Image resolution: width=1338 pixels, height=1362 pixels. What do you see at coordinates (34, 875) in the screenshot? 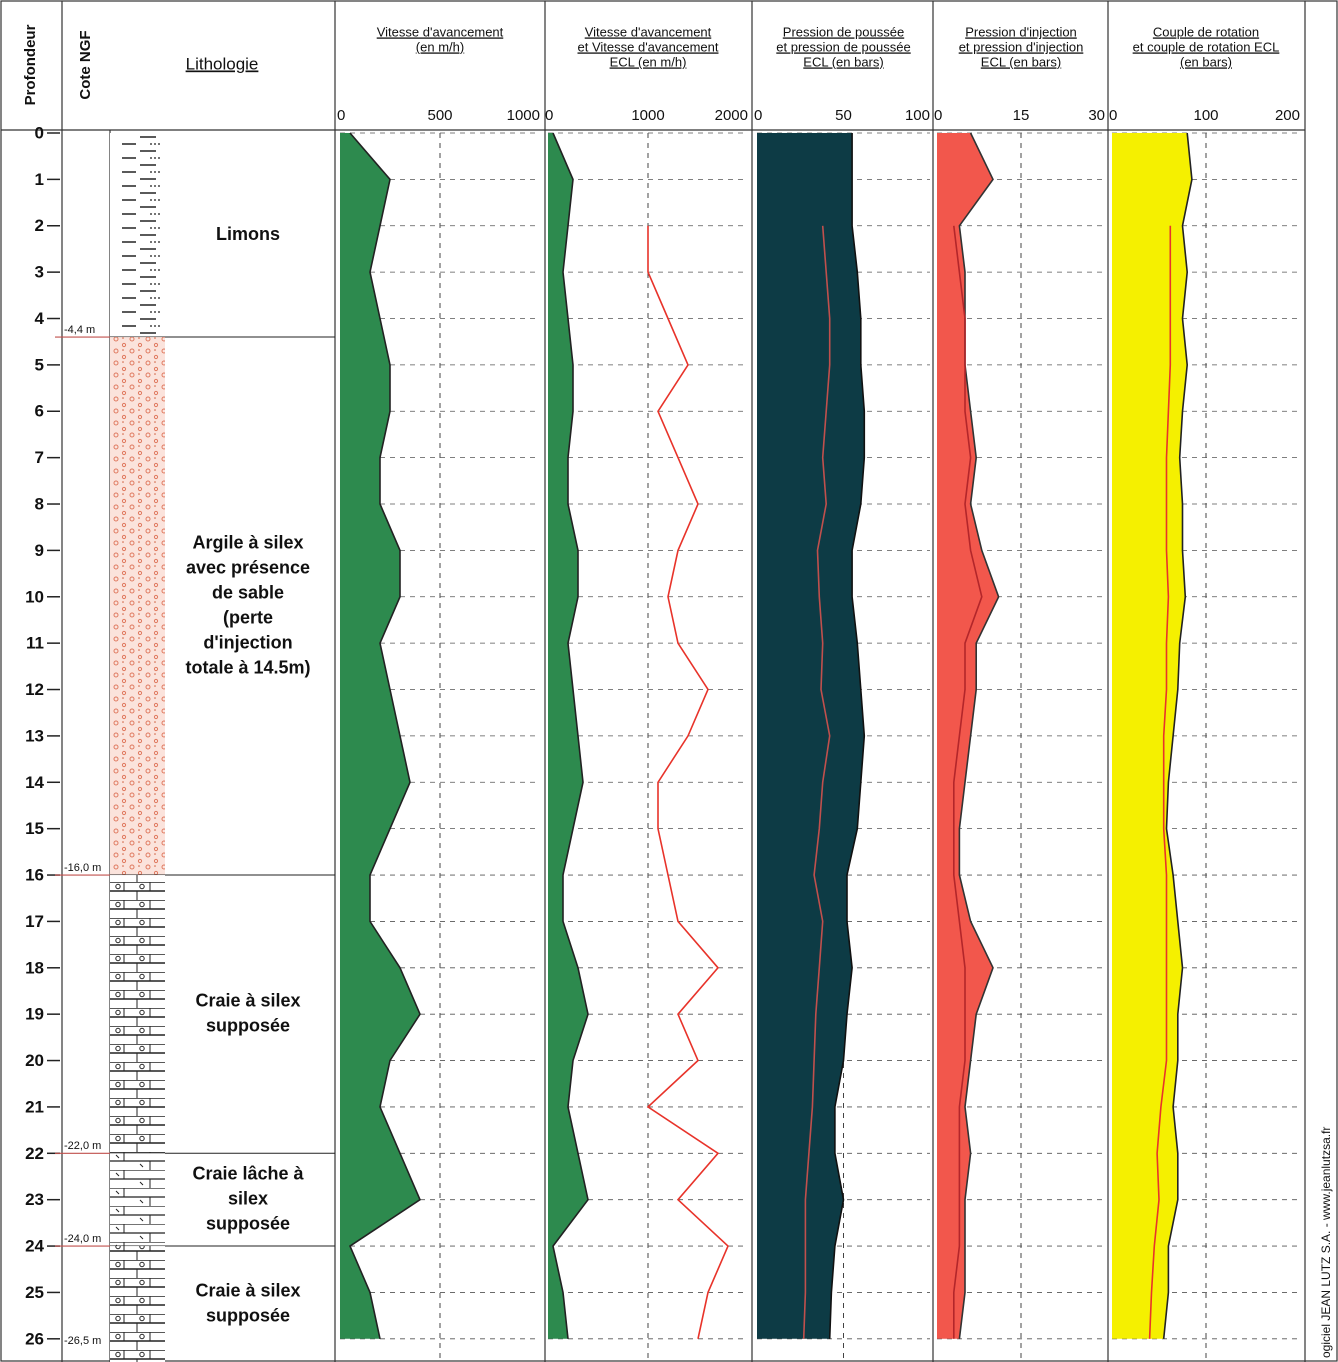
I see `depth-label: 16` at bounding box center [34, 875].